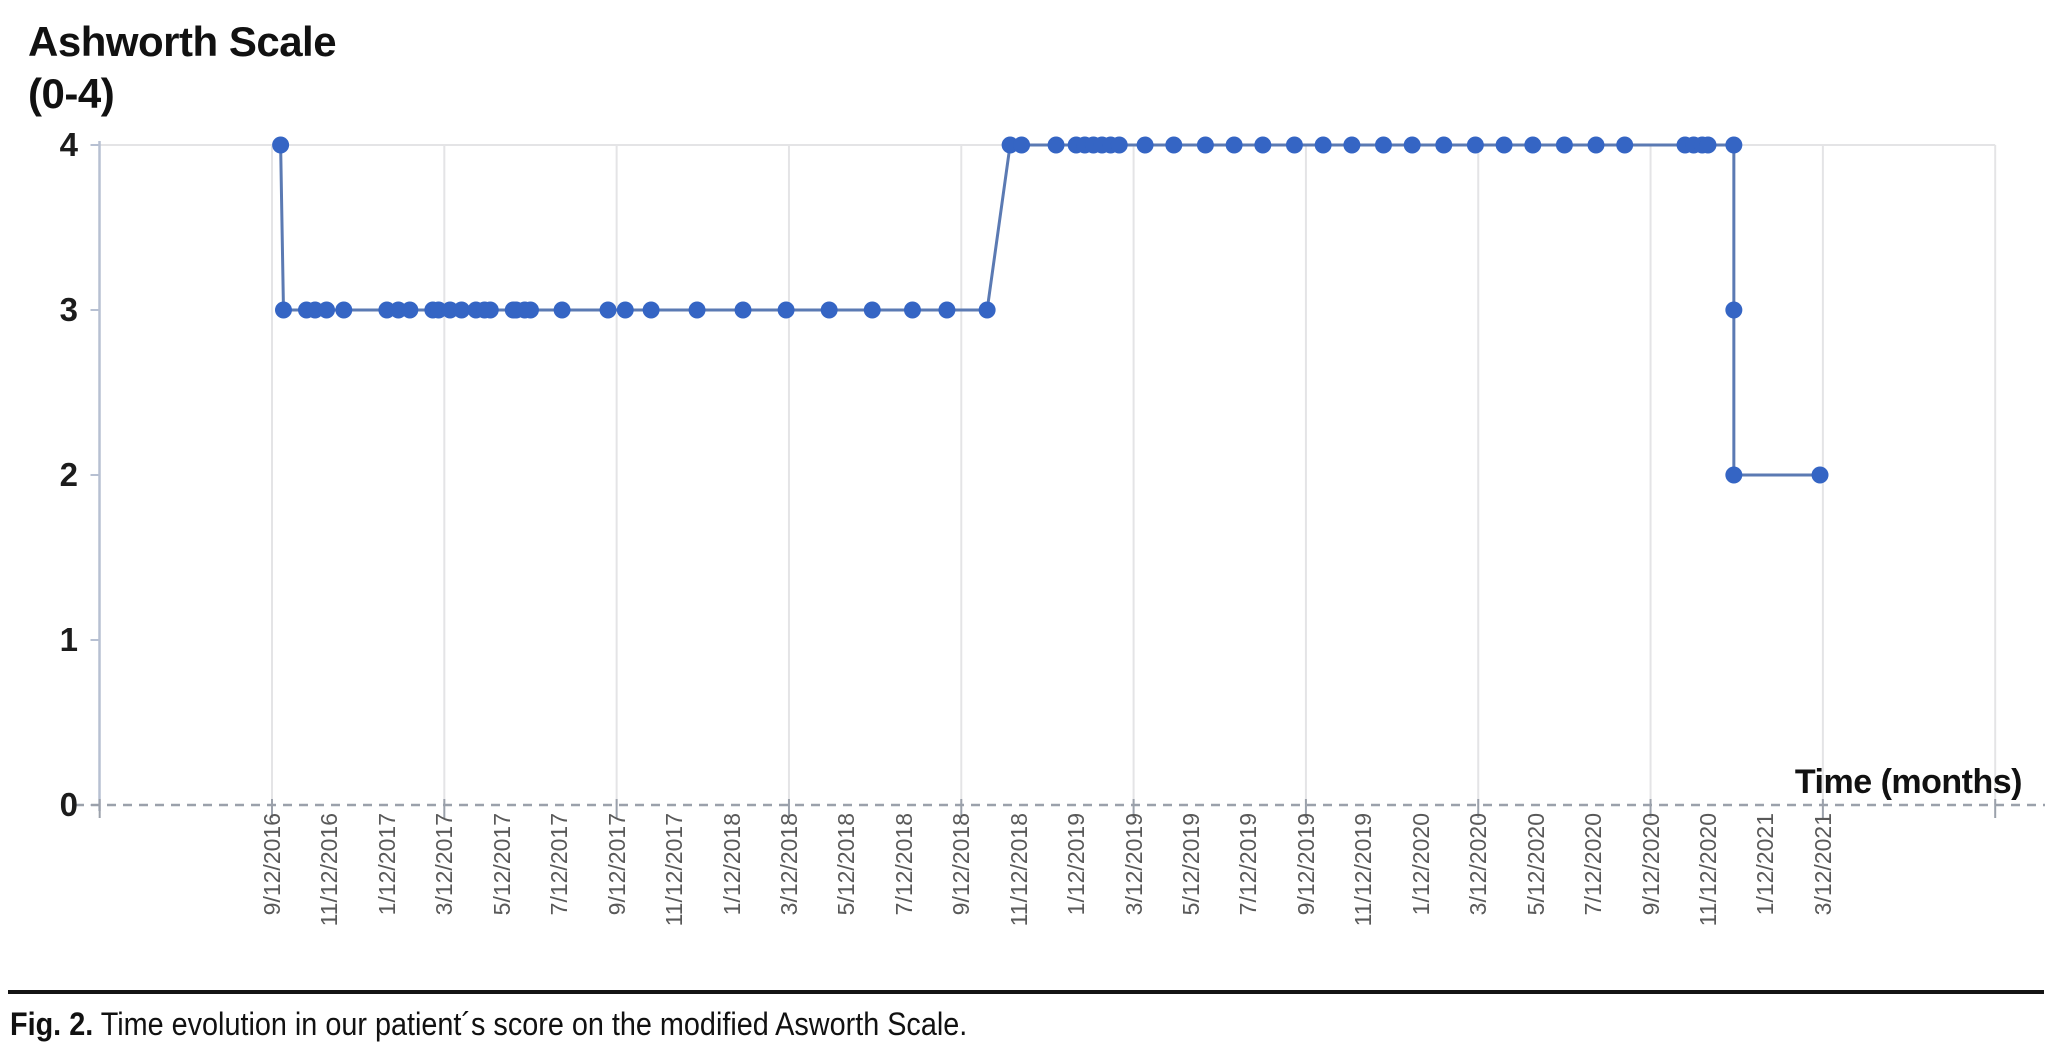  What do you see at coordinates (52, 1024) in the screenshot?
I see `caption-label: Fig. 2.` at bounding box center [52, 1024].